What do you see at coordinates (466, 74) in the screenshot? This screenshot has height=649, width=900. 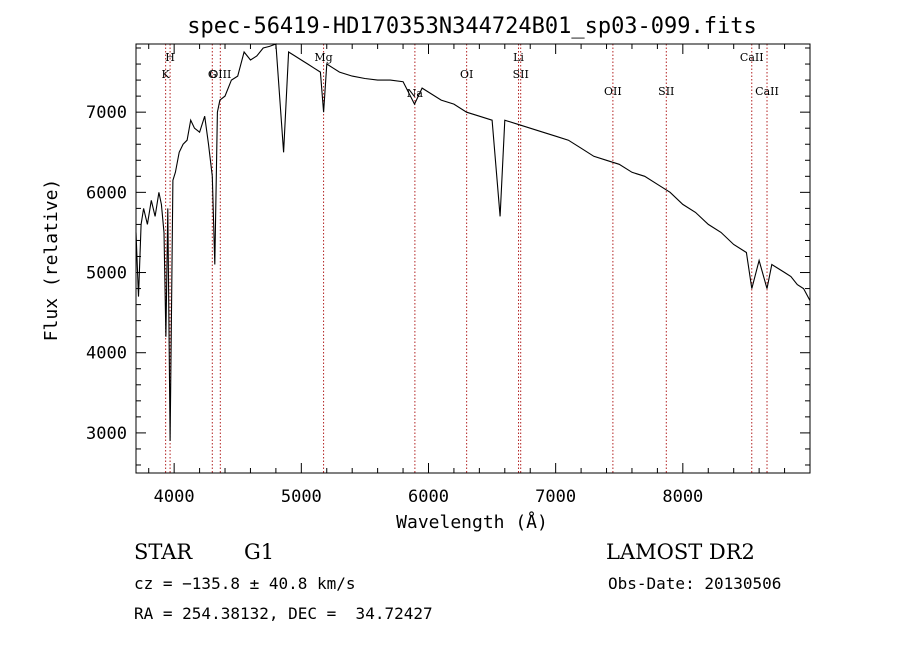 I see `spectral-line-label: OI` at bounding box center [466, 74].